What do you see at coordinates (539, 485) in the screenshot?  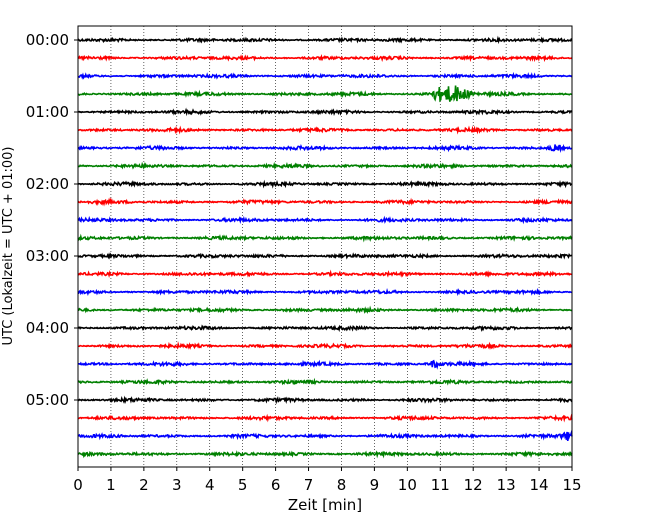 I see `x-tick-label: 14` at bounding box center [539, 485].